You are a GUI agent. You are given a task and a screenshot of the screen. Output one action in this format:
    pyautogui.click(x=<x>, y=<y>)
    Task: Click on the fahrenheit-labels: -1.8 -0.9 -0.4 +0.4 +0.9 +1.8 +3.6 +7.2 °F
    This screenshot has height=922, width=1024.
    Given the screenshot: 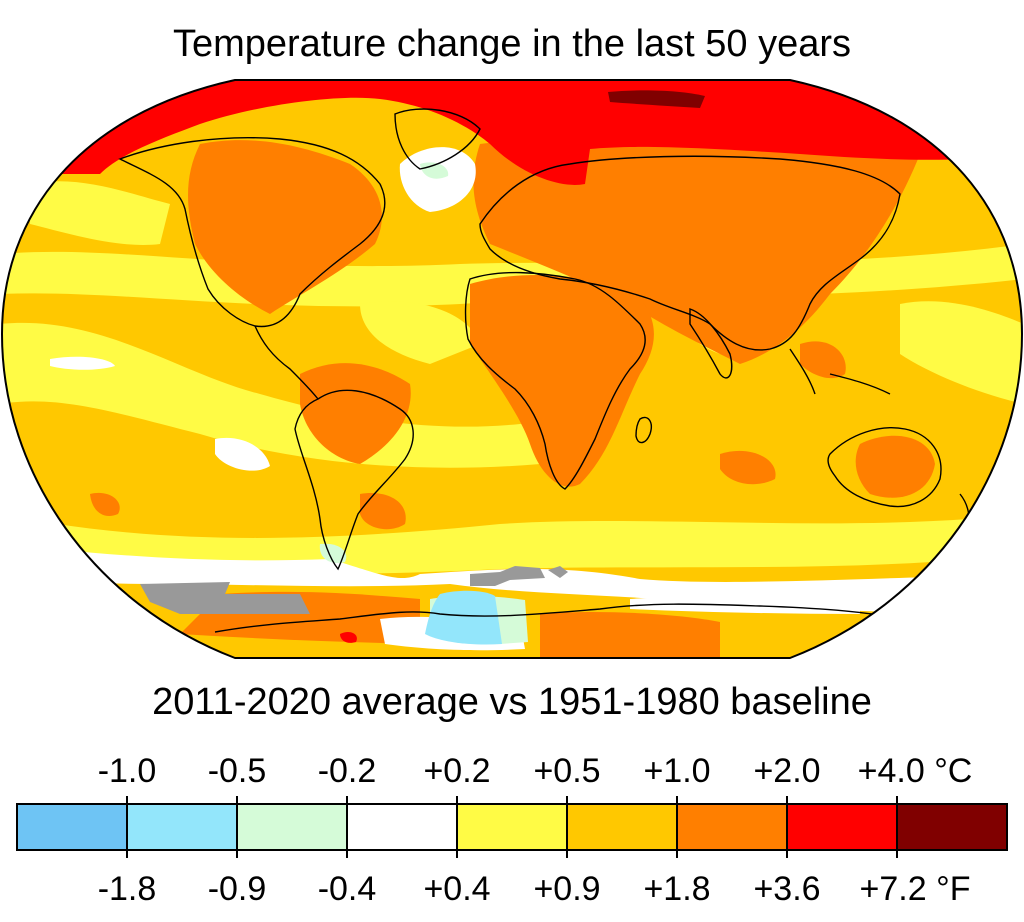 What is the action you would take?
    pyautogui.click(x=534, y=889)
    